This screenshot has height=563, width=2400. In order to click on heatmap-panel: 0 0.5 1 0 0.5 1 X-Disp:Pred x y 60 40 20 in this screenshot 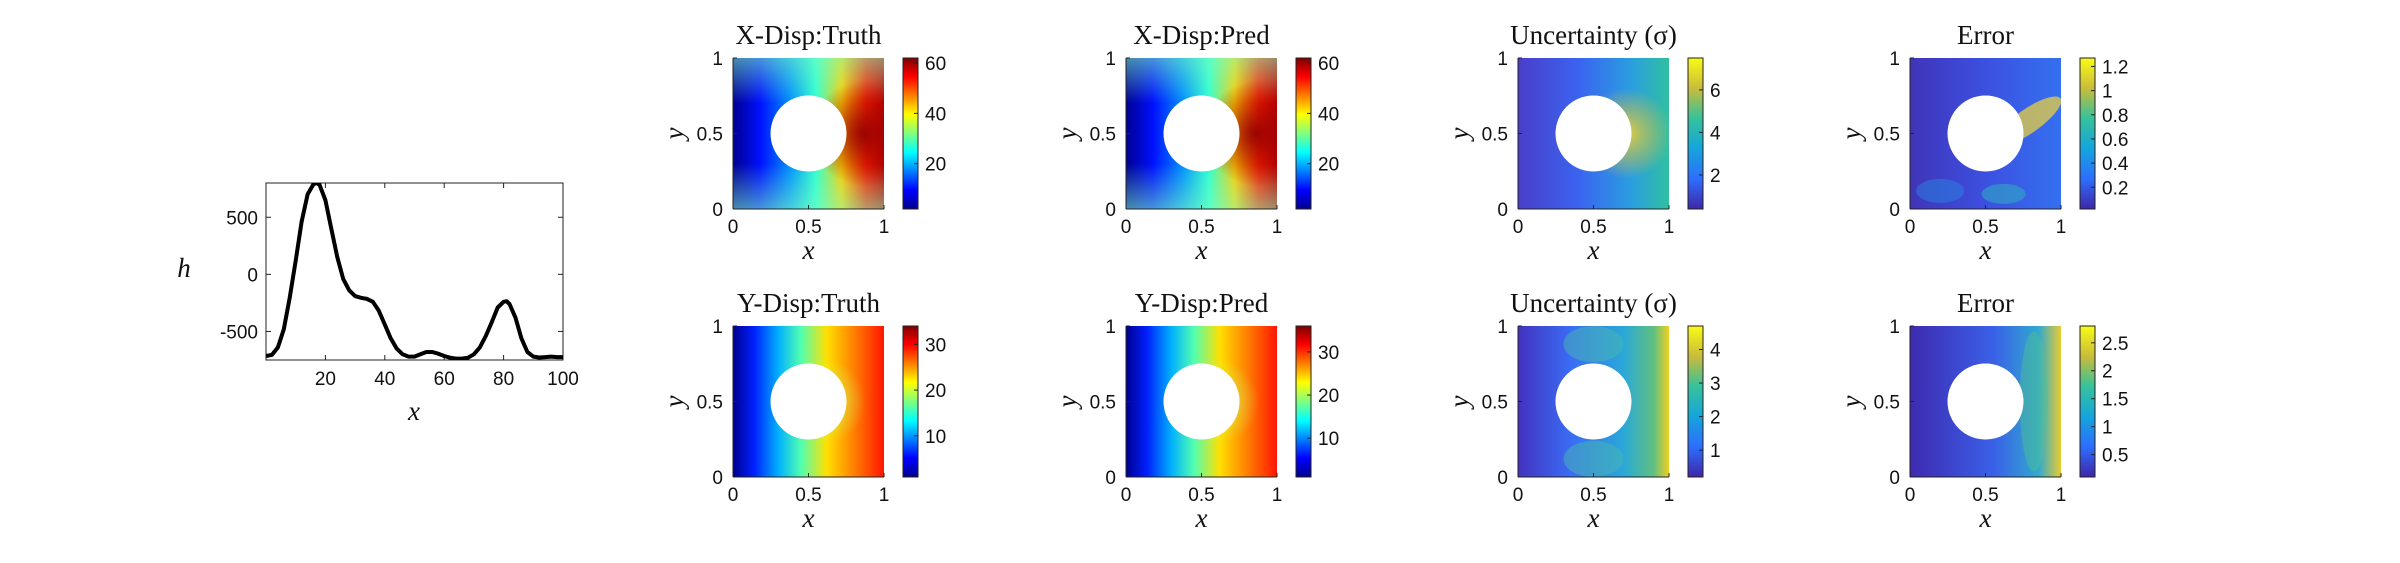, I will do `click(1195, 142)`.